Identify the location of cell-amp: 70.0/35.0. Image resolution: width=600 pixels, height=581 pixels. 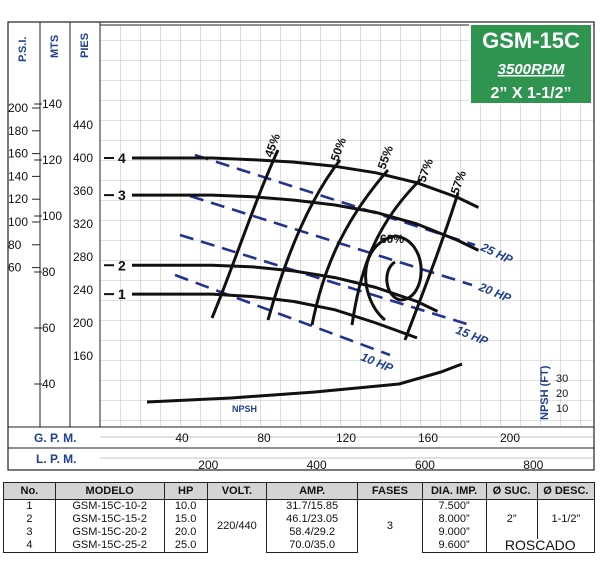
(312, 546).